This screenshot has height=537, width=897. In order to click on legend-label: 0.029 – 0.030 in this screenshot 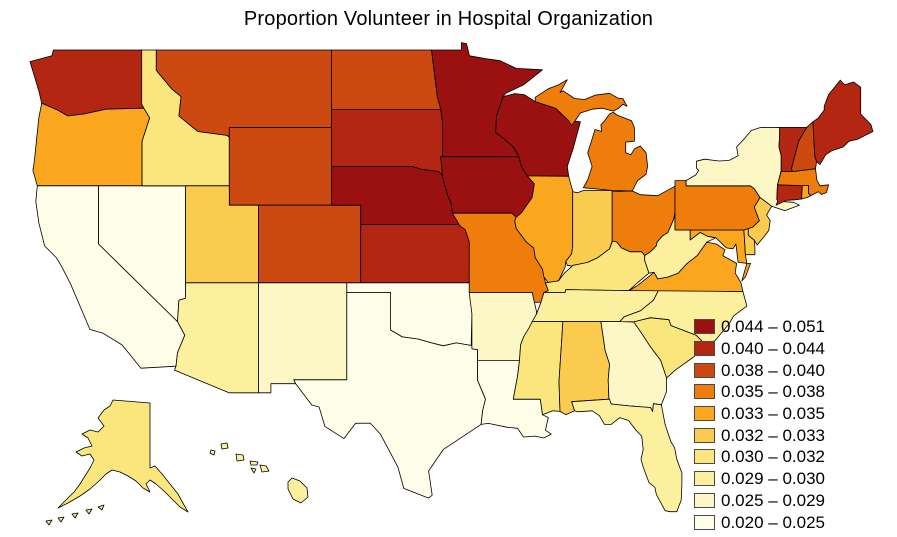, I will do `click(773, 479)`.